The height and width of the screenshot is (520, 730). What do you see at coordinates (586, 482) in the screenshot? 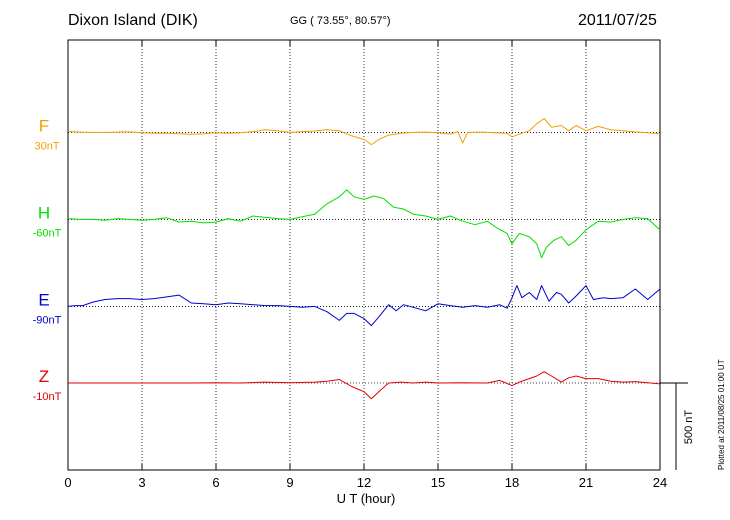
I see `x-tick-label: 21` at bounding box center [586, 482].